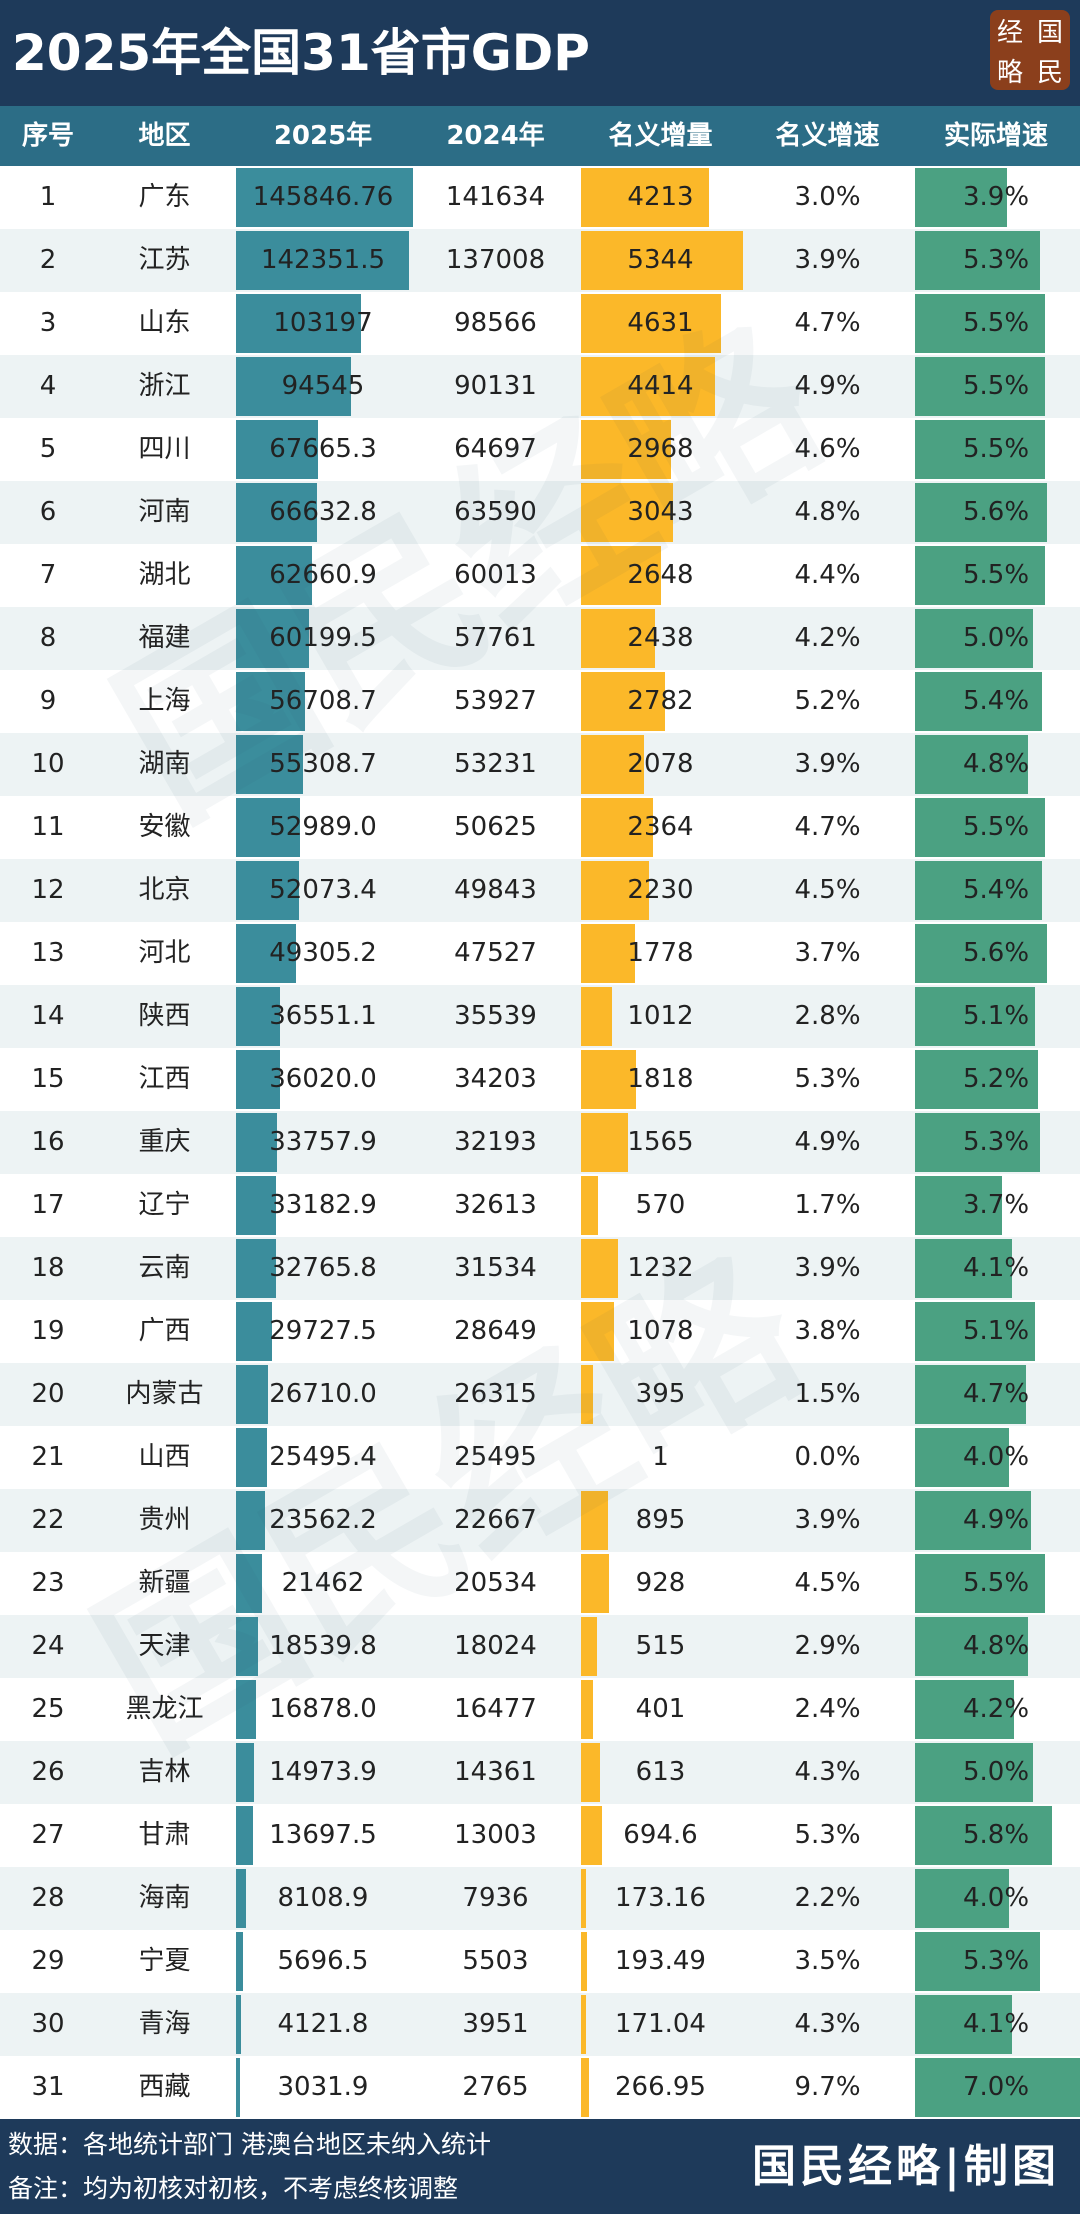  Describe the element at coordinates (48, 1142) in the screenshot. I see `cell: 16` at that location.